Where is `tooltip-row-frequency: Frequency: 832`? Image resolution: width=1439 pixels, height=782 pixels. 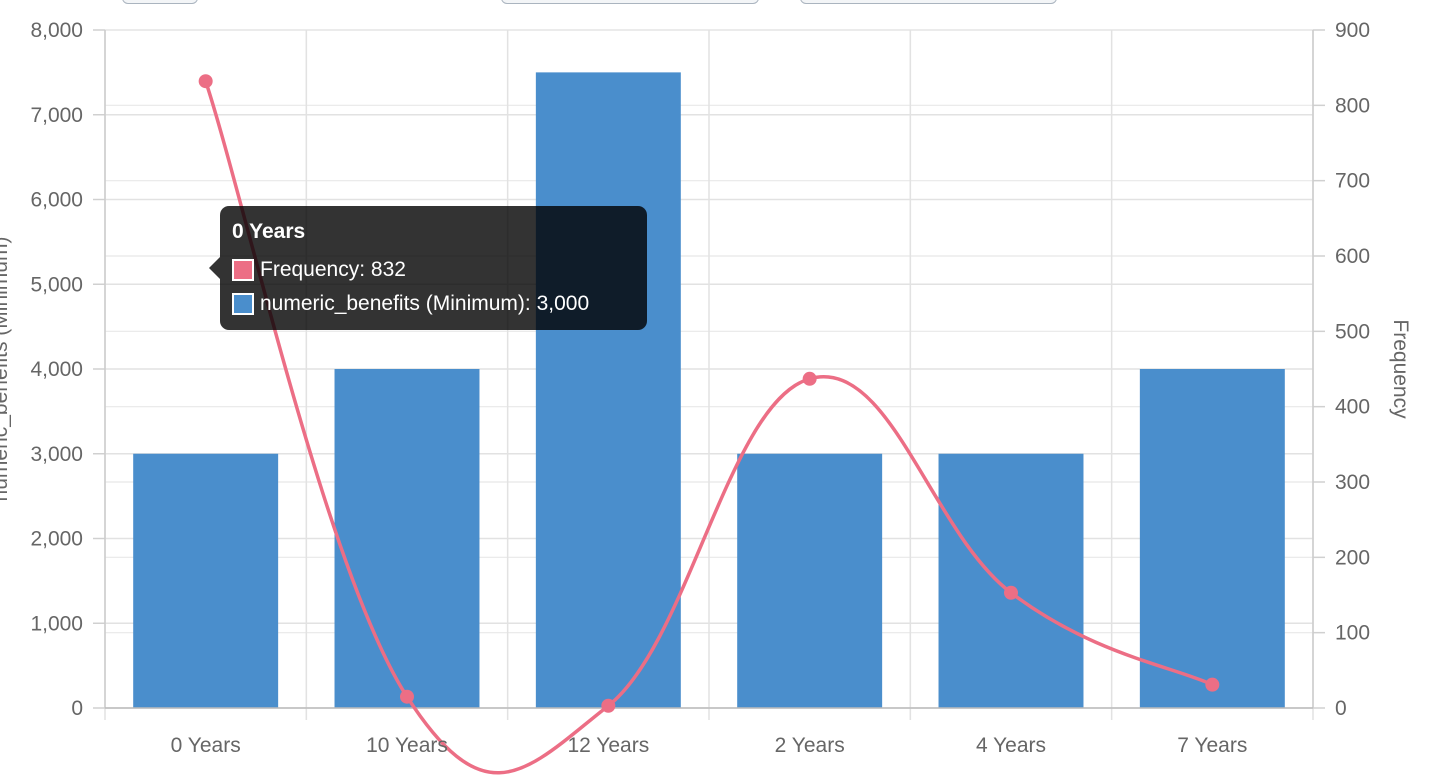
tooltip-row-frequency: Frequency: 832 is located at coordinates (433, 270).